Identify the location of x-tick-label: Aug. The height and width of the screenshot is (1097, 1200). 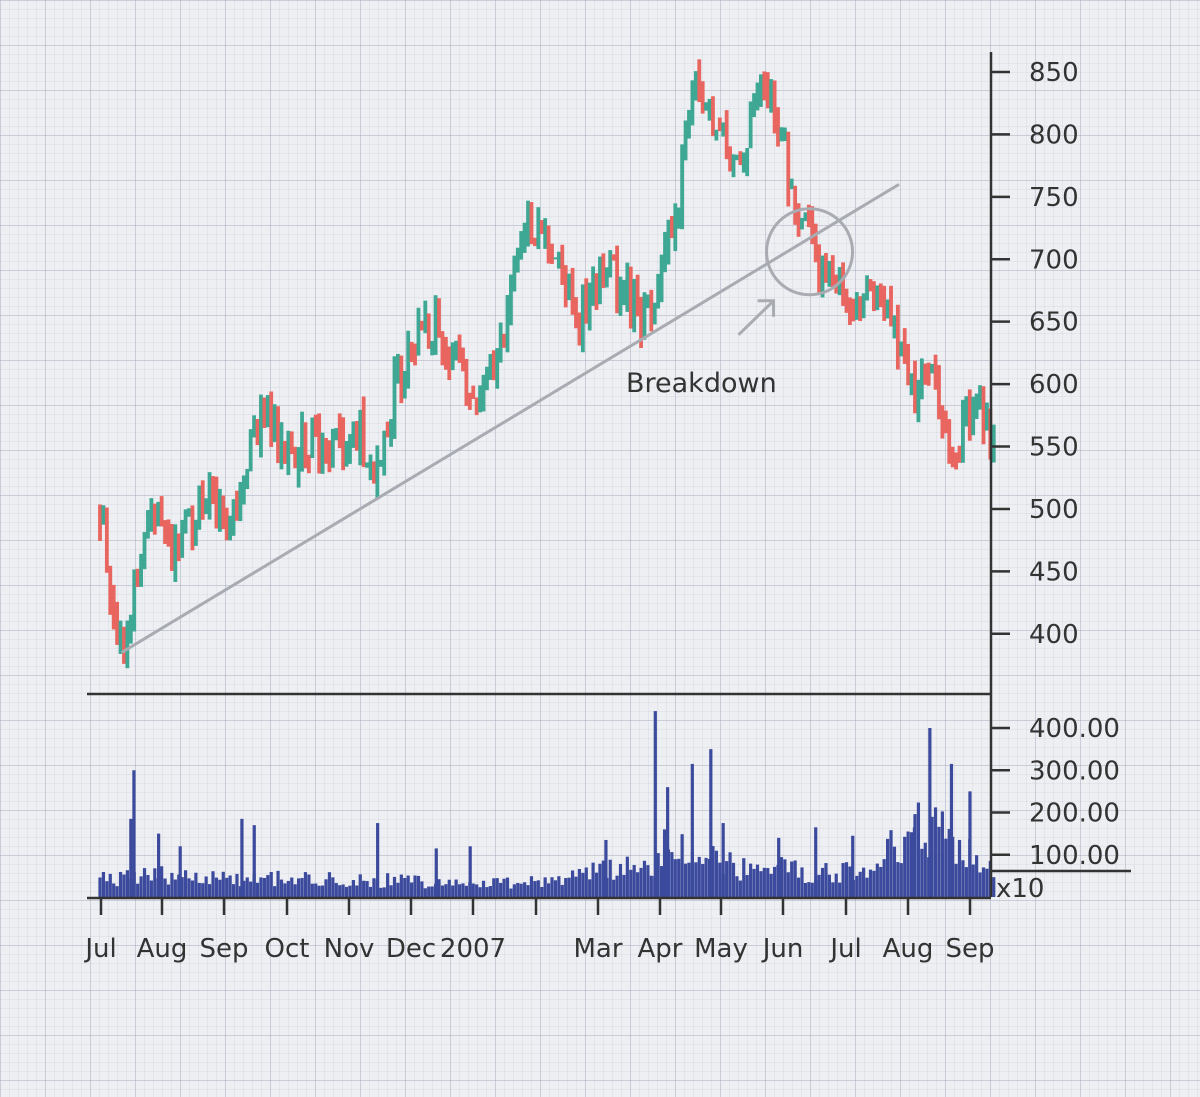
(908, 949).